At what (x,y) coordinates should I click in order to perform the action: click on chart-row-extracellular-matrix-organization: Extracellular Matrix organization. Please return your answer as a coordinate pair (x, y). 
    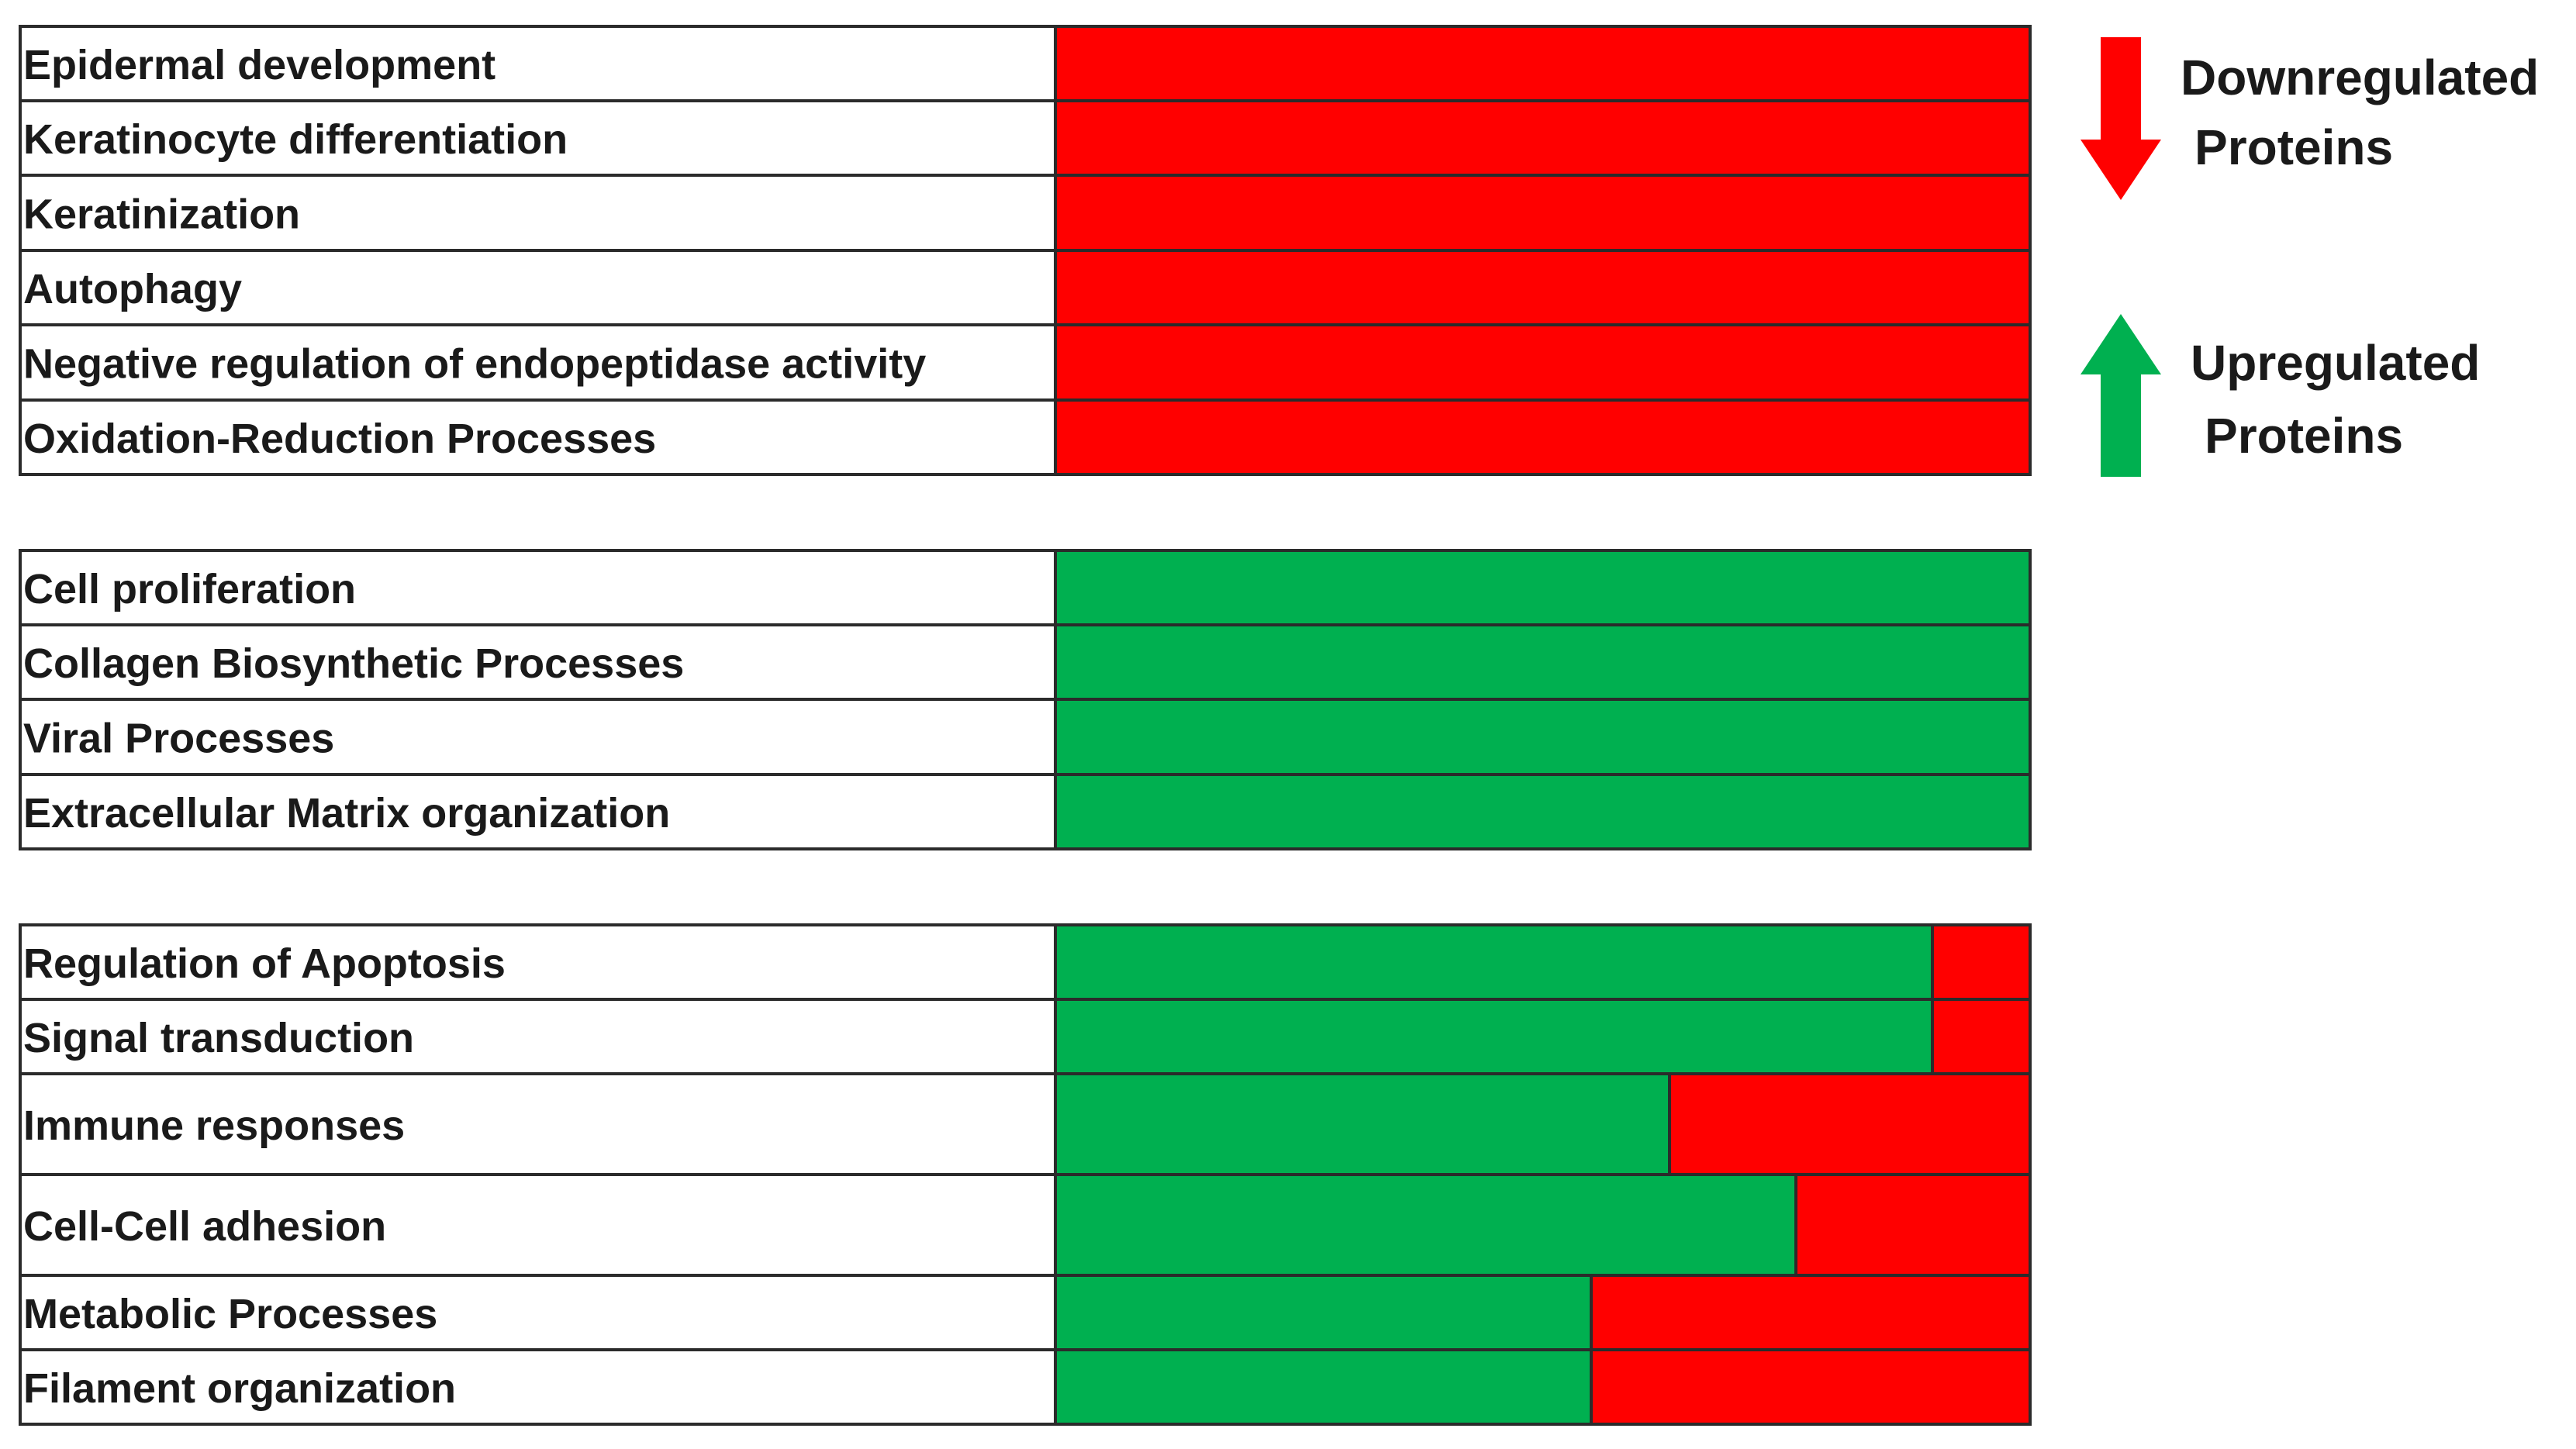
    Looking at the image, I should click on (1025, 811).